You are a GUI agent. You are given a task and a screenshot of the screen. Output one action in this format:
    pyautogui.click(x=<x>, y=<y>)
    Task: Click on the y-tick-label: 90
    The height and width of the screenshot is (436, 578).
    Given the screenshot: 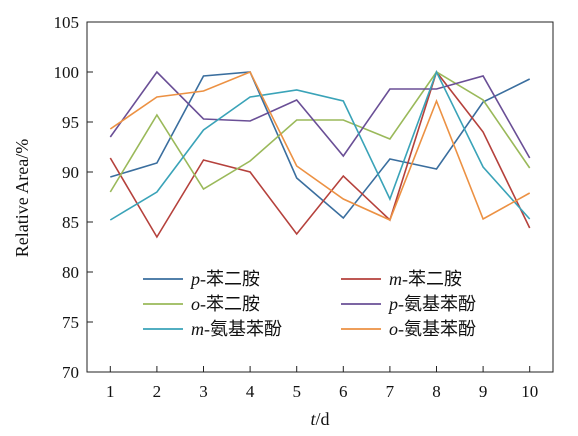 What is the action you would take?
    pyautogui.click(x=70, y=172)
    